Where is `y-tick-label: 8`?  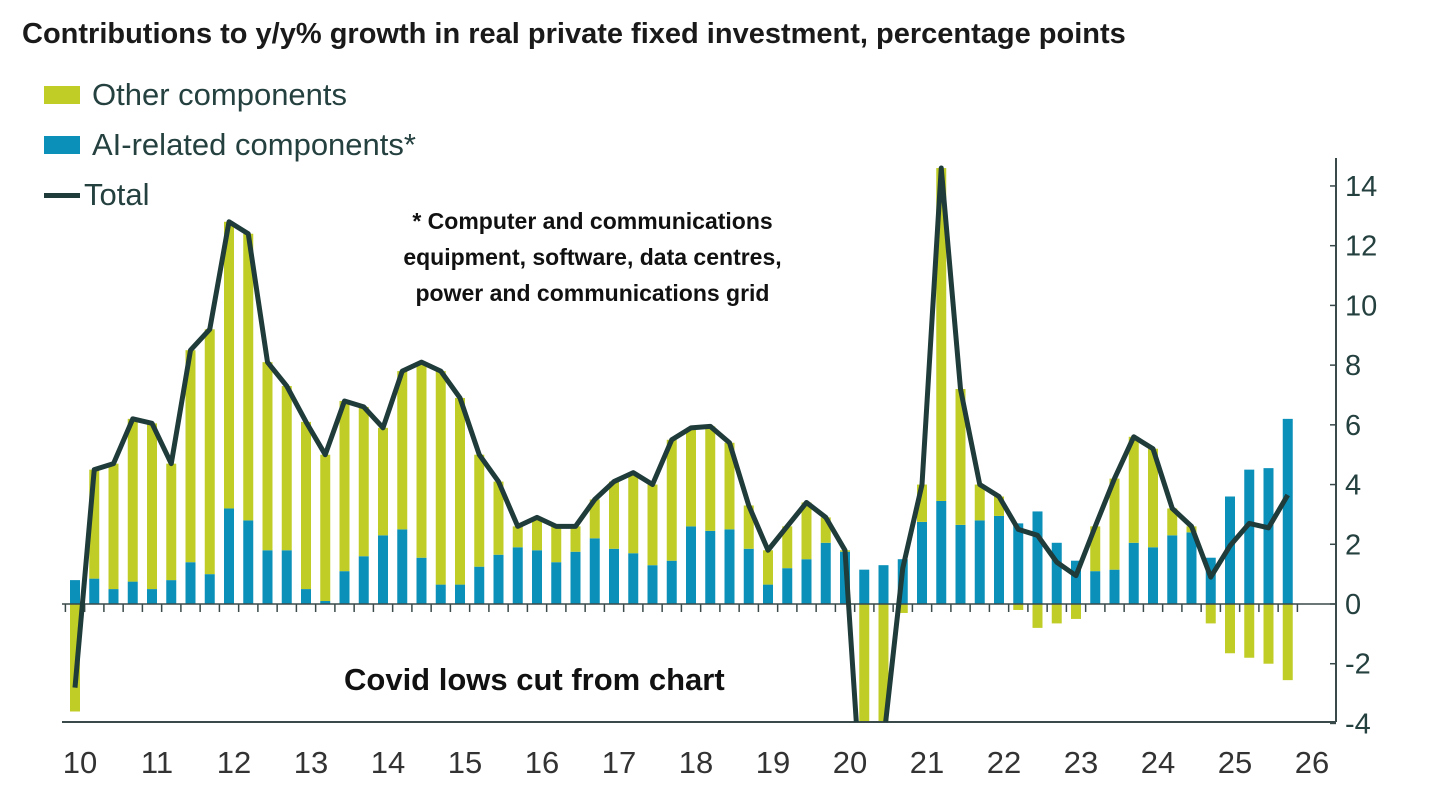 y-tick-label: 8 is located at coordinates (1353, 366).